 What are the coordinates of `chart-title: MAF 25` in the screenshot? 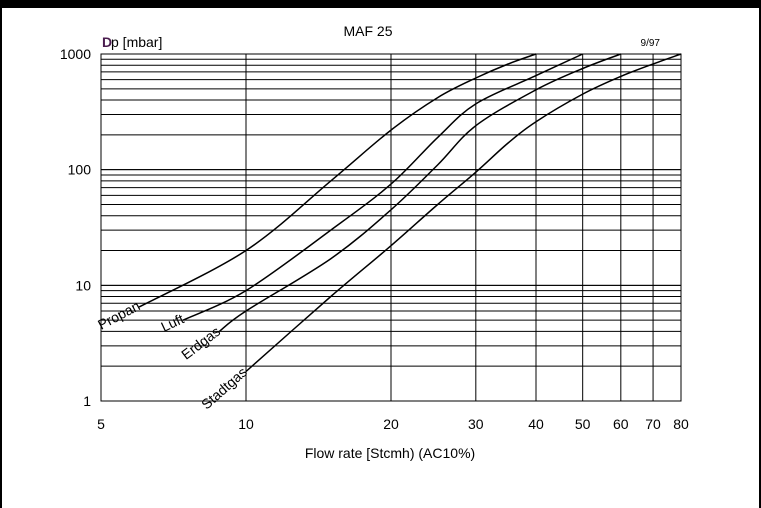 It's located at (367, 31).